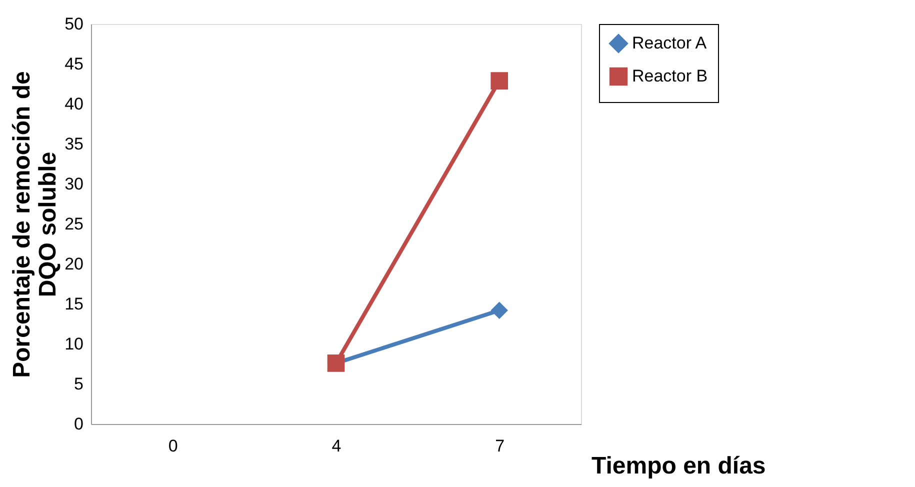 This screenshot has width=915, height=487. I want to click on x-tick-label: 7, so click(500, 446).